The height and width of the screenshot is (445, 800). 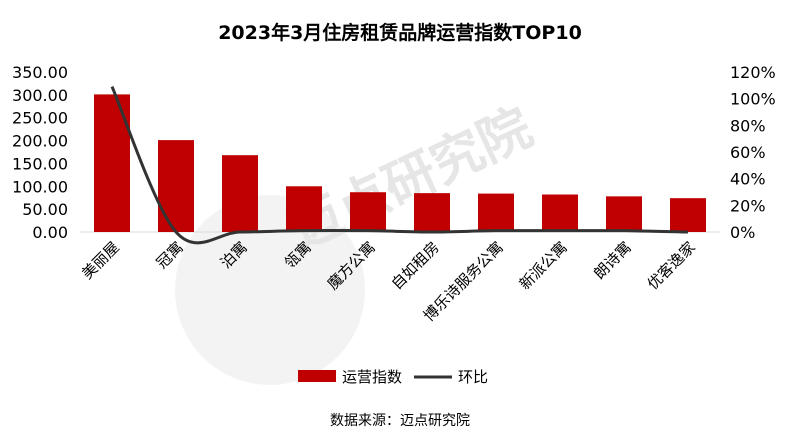 What do you see at coordinates (40, 186) in the screenshot?
I see `left-axis-tick: 100.00` at bounding box center [40, 186].